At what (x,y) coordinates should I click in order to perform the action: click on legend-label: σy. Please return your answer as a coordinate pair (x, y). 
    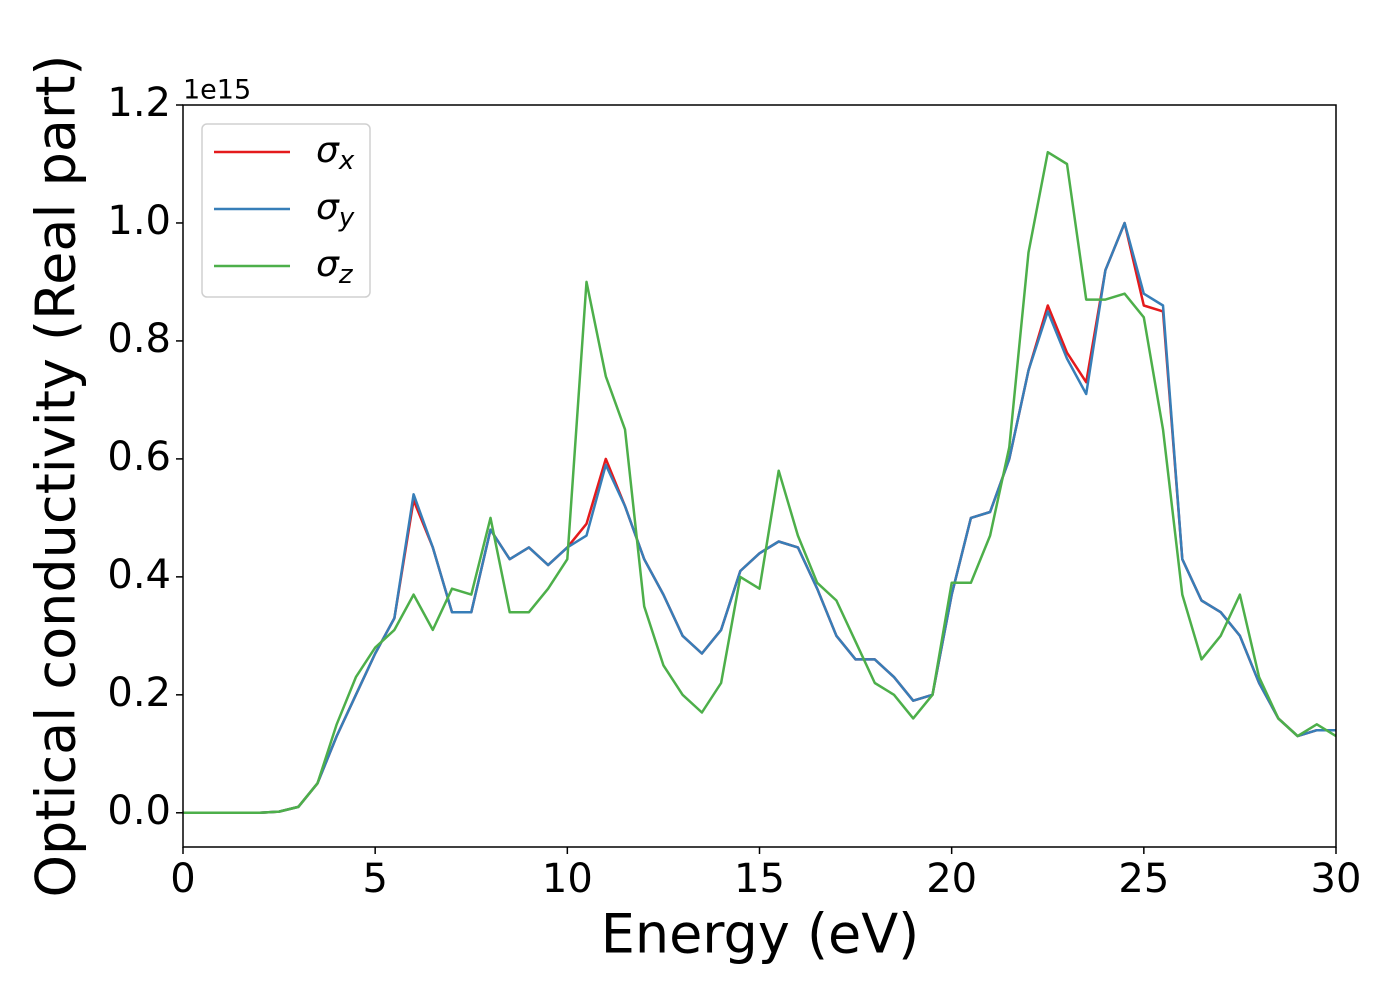
    Looking at the image, I should click on (335, 210).